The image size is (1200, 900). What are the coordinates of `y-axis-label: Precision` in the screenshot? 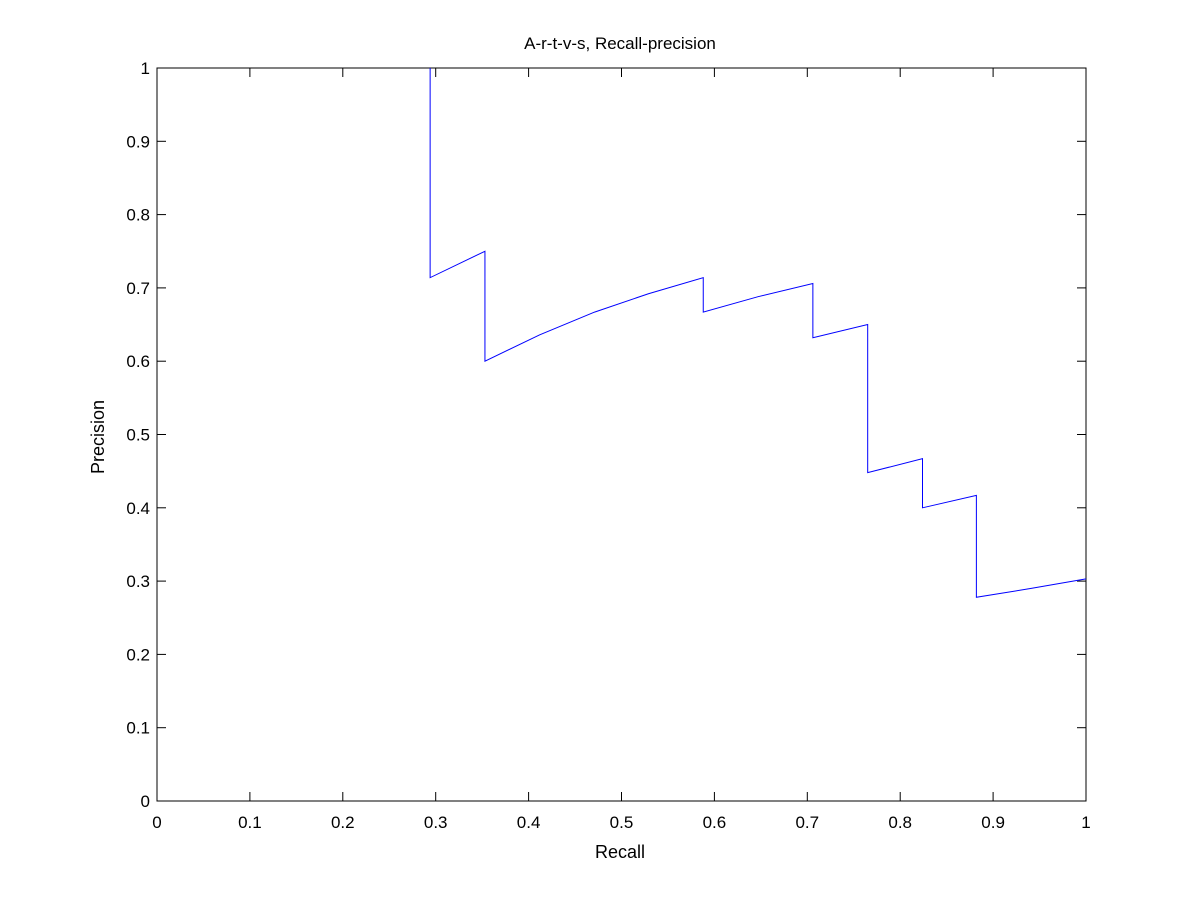 It's located at (98, 437).